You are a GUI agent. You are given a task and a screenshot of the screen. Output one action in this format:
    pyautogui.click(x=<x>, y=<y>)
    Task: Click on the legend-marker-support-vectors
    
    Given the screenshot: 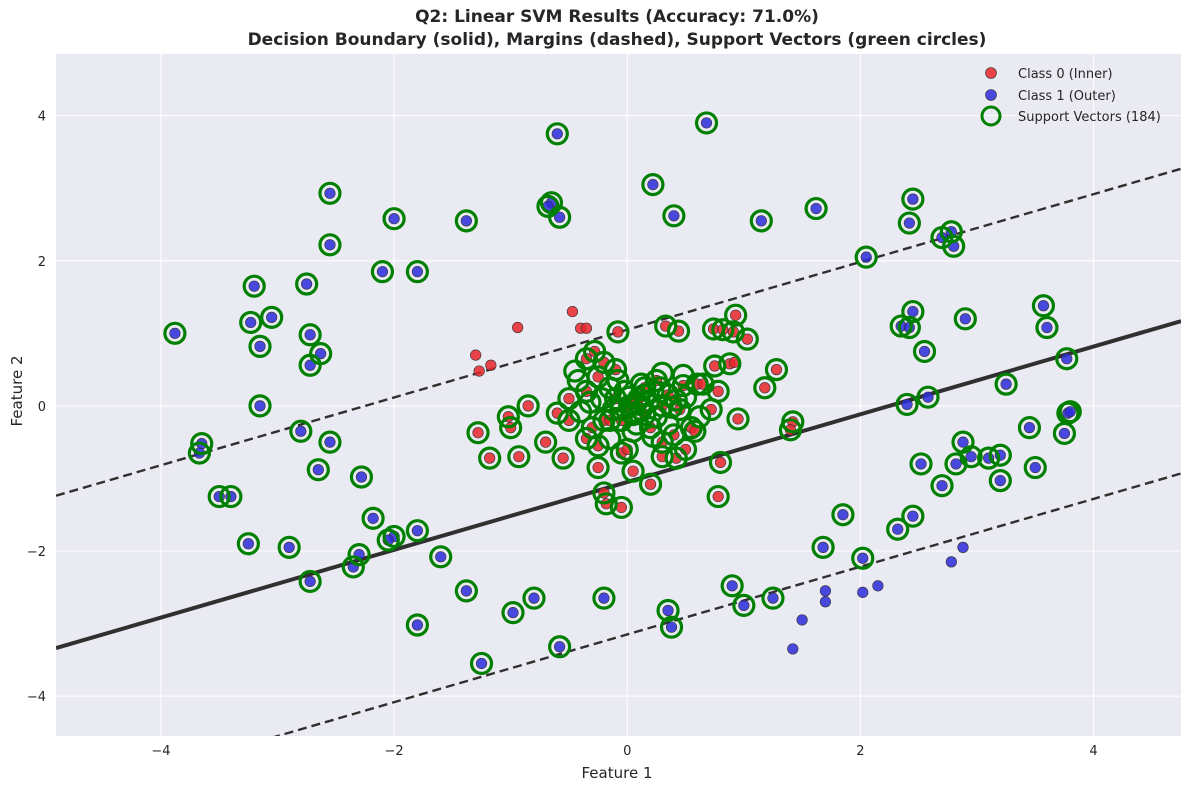 What is the action you would take?
    pyautogui.click(x=991, y=116)
    